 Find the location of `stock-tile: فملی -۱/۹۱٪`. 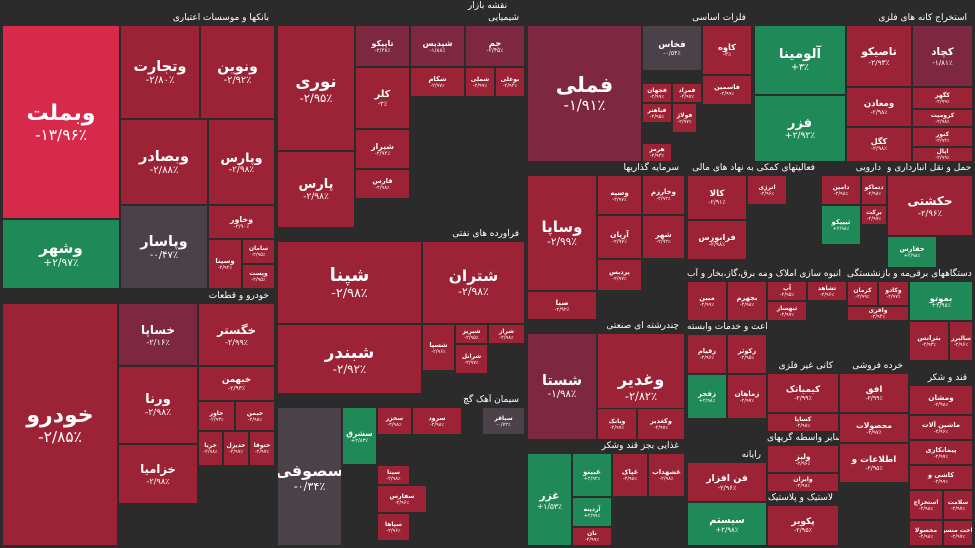

stock-tile: فملی -۱/۹۱٪ is located at coordinates (584, 93).